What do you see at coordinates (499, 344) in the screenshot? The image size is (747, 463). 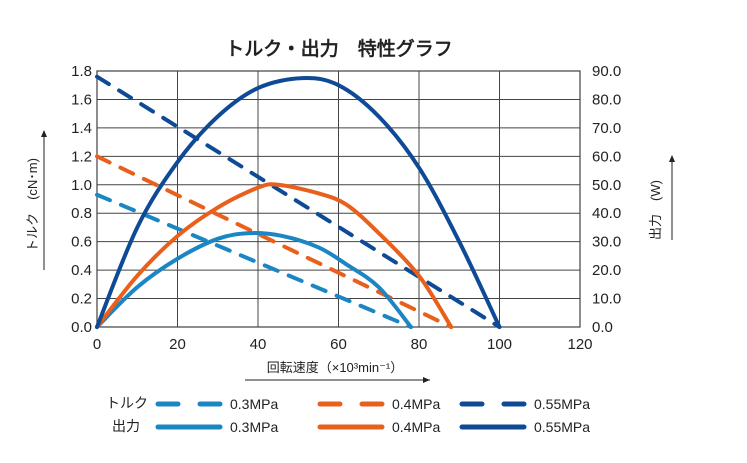 I see `x-tick: 100` at bounding box center [499, 344].